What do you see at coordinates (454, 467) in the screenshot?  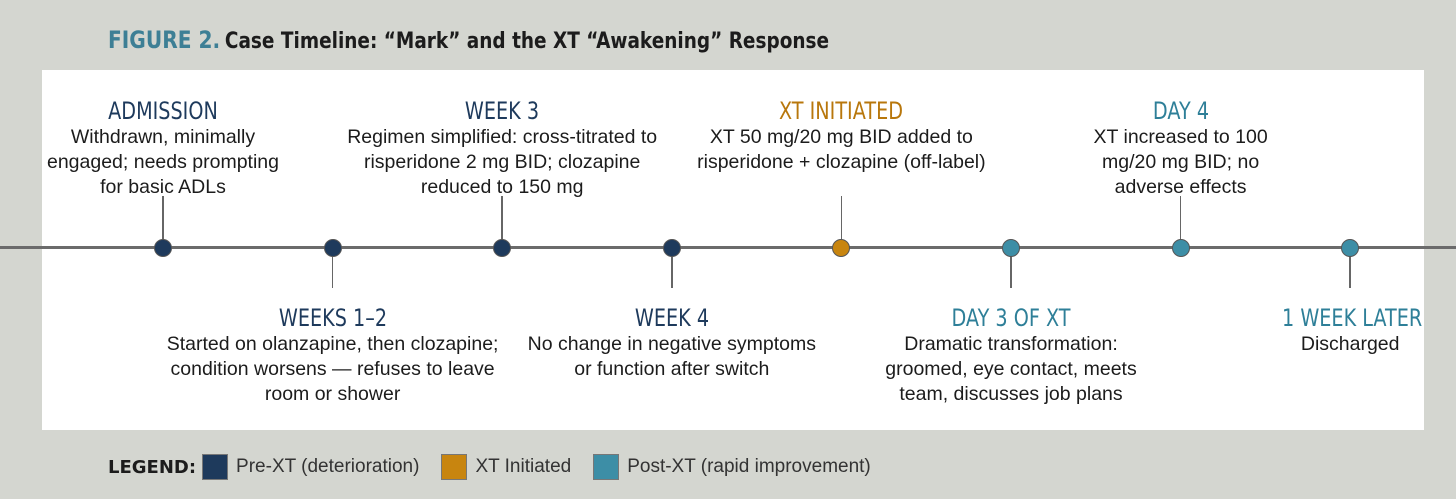 I see `legend-swatch-xt` at bounding box center [454, 467].